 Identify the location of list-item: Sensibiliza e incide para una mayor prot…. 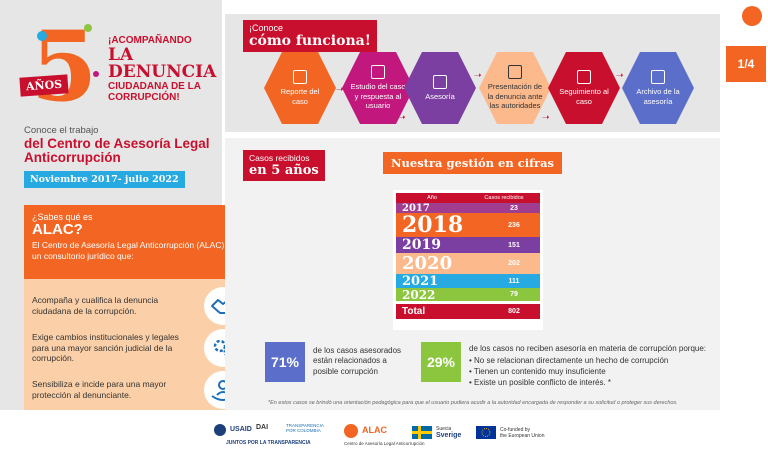
(137, 390).